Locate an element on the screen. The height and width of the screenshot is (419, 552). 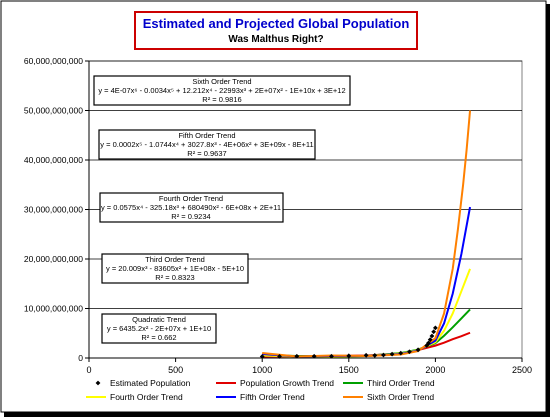
annotation-r2: R² = 0.9816 is located at coordinates (221, 99).